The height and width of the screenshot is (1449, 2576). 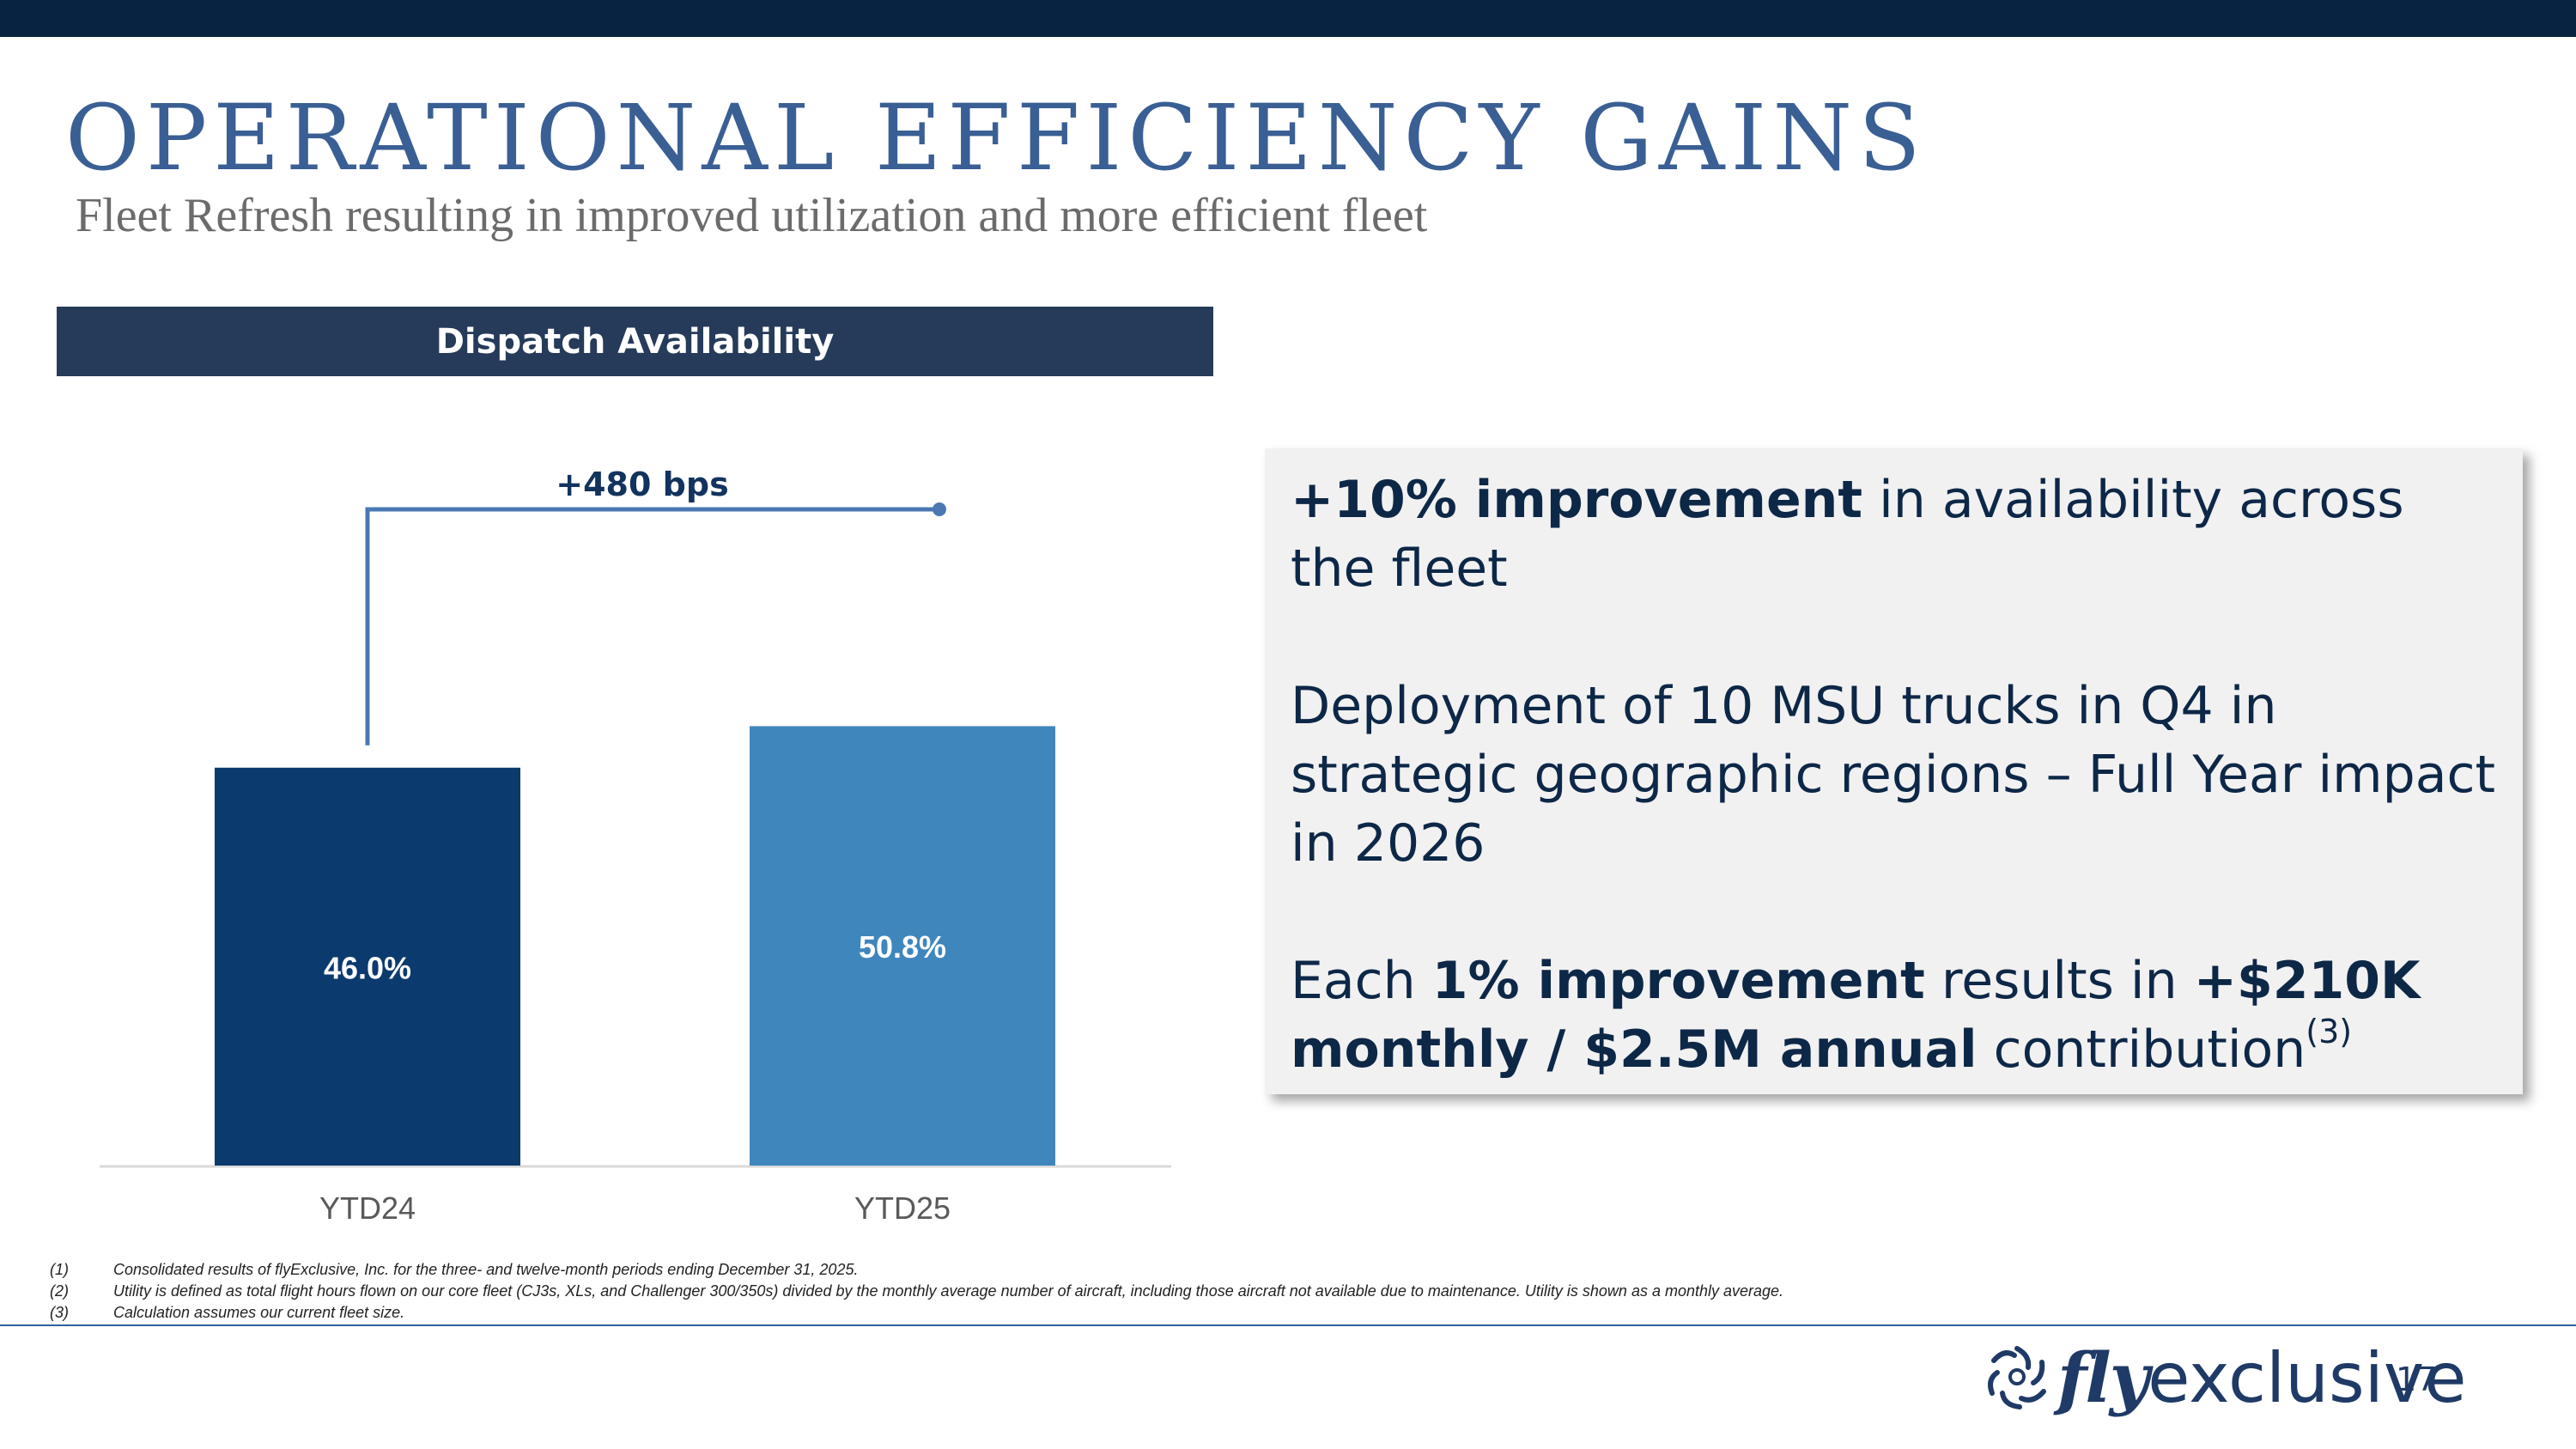 I want to click on data-label: 50.8%, so click(x=903, y=947).